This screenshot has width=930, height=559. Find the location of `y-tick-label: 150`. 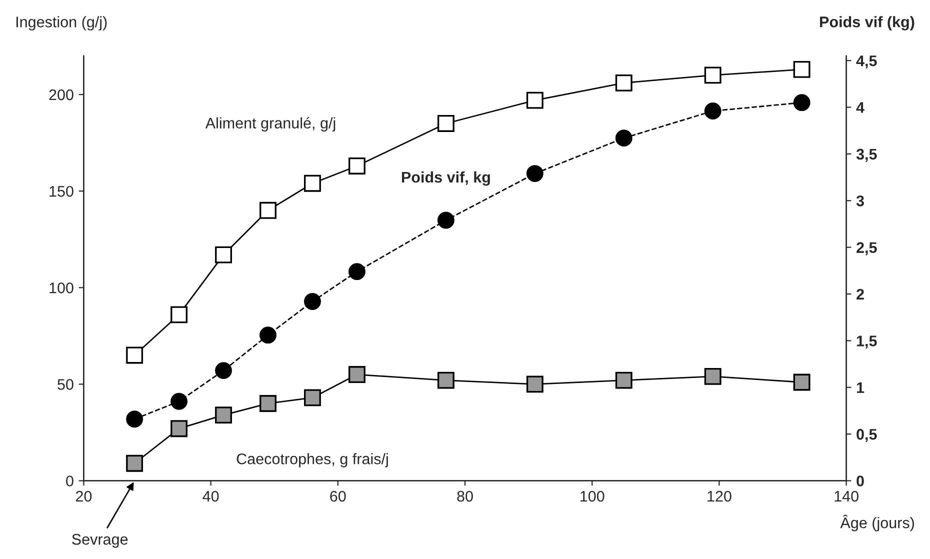

y-tick-label: 150 is located at coordinates (62, 191).